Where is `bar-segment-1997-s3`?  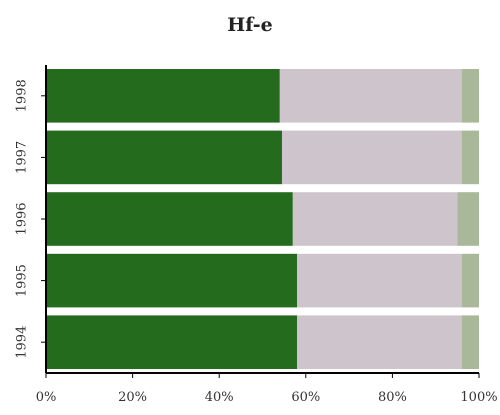
bar-segment-1997-s3 is located at coordinates (470, 157).